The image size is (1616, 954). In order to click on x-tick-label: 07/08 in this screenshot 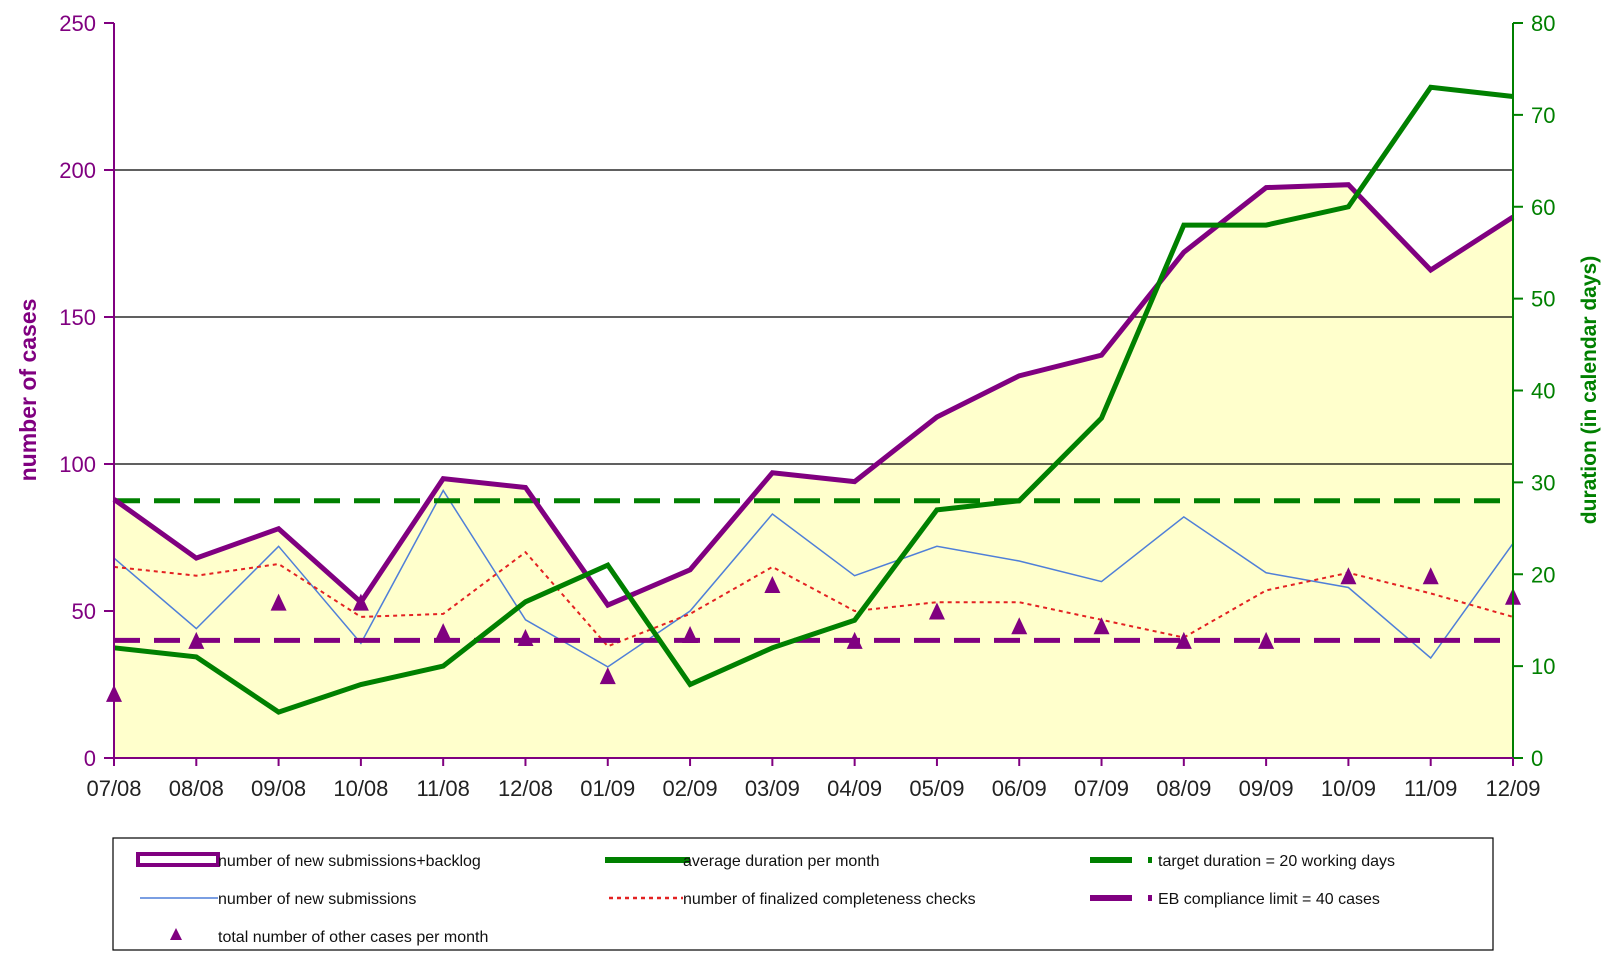, I will do `click(113, 788)`.